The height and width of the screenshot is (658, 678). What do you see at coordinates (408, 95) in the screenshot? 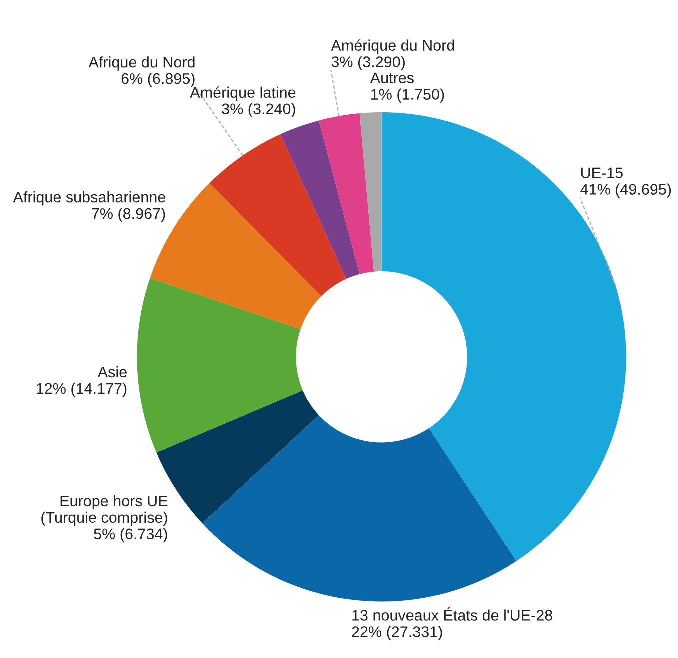
I see `data-label: 1% (1.750)` at bounding box center [408, 95].